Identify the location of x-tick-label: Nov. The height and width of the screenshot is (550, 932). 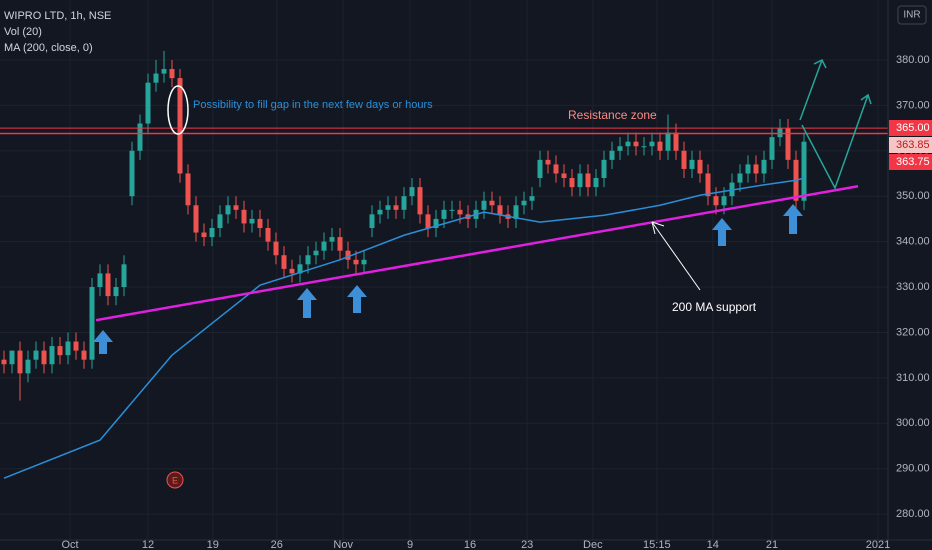
(343, 544).